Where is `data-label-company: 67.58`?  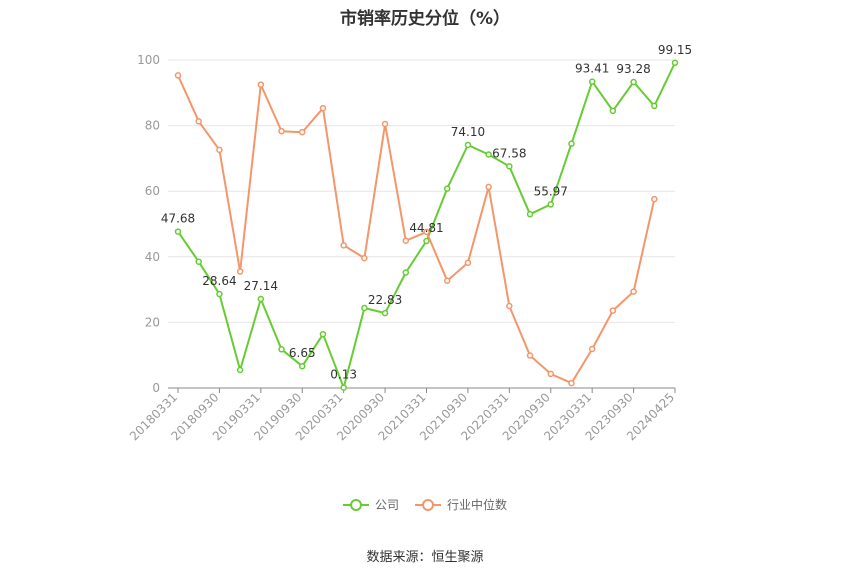 data-label-company: 67.58 is located at coordinates (509, 153).